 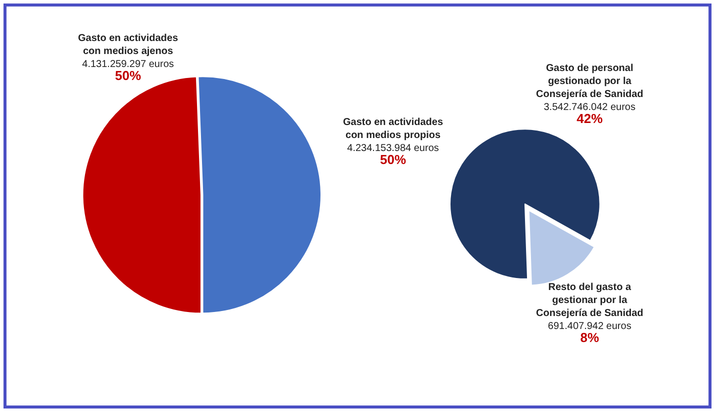 I want to click on data-label: 4.131.259.297 euros 50%, so click(x=128, y=71).